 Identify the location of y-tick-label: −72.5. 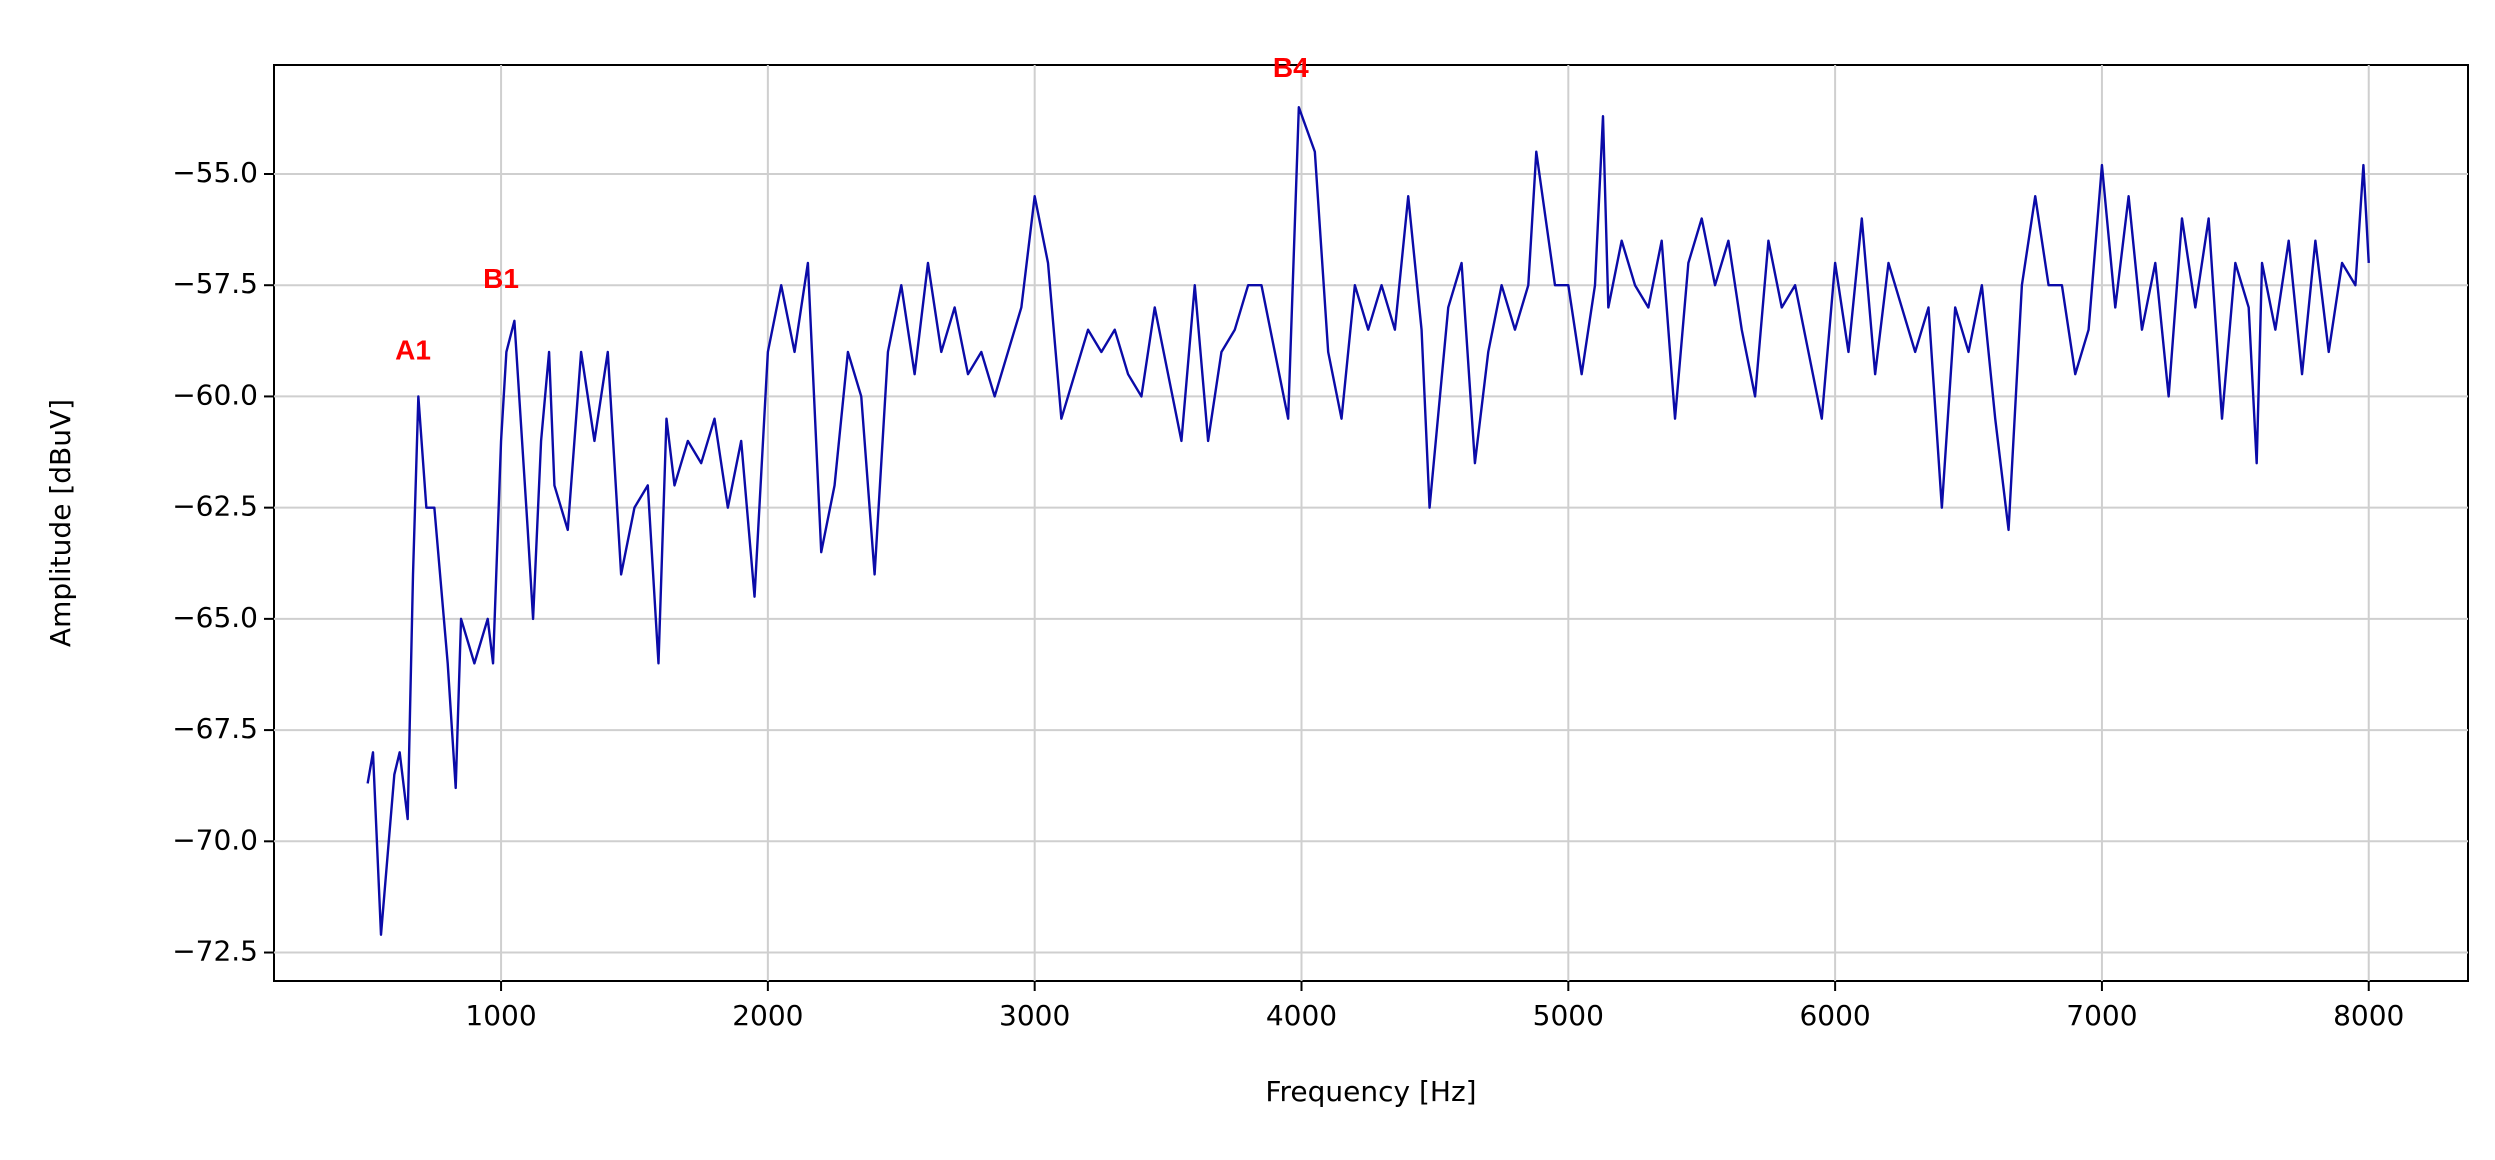
(215, 951).